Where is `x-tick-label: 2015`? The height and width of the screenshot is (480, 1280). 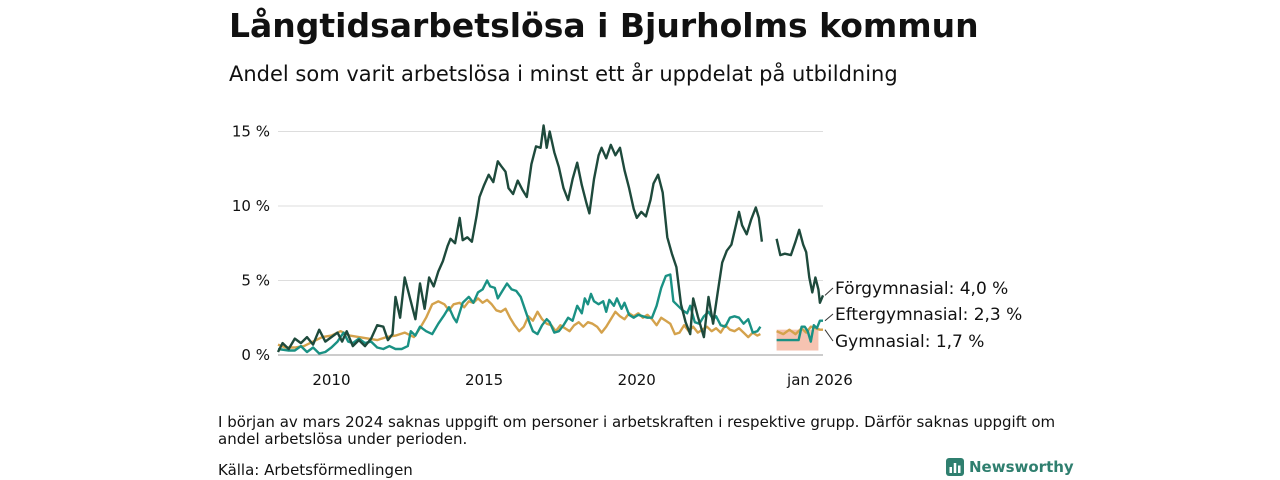
x-tick-label: 2015 is located at coordinates (484, 380).